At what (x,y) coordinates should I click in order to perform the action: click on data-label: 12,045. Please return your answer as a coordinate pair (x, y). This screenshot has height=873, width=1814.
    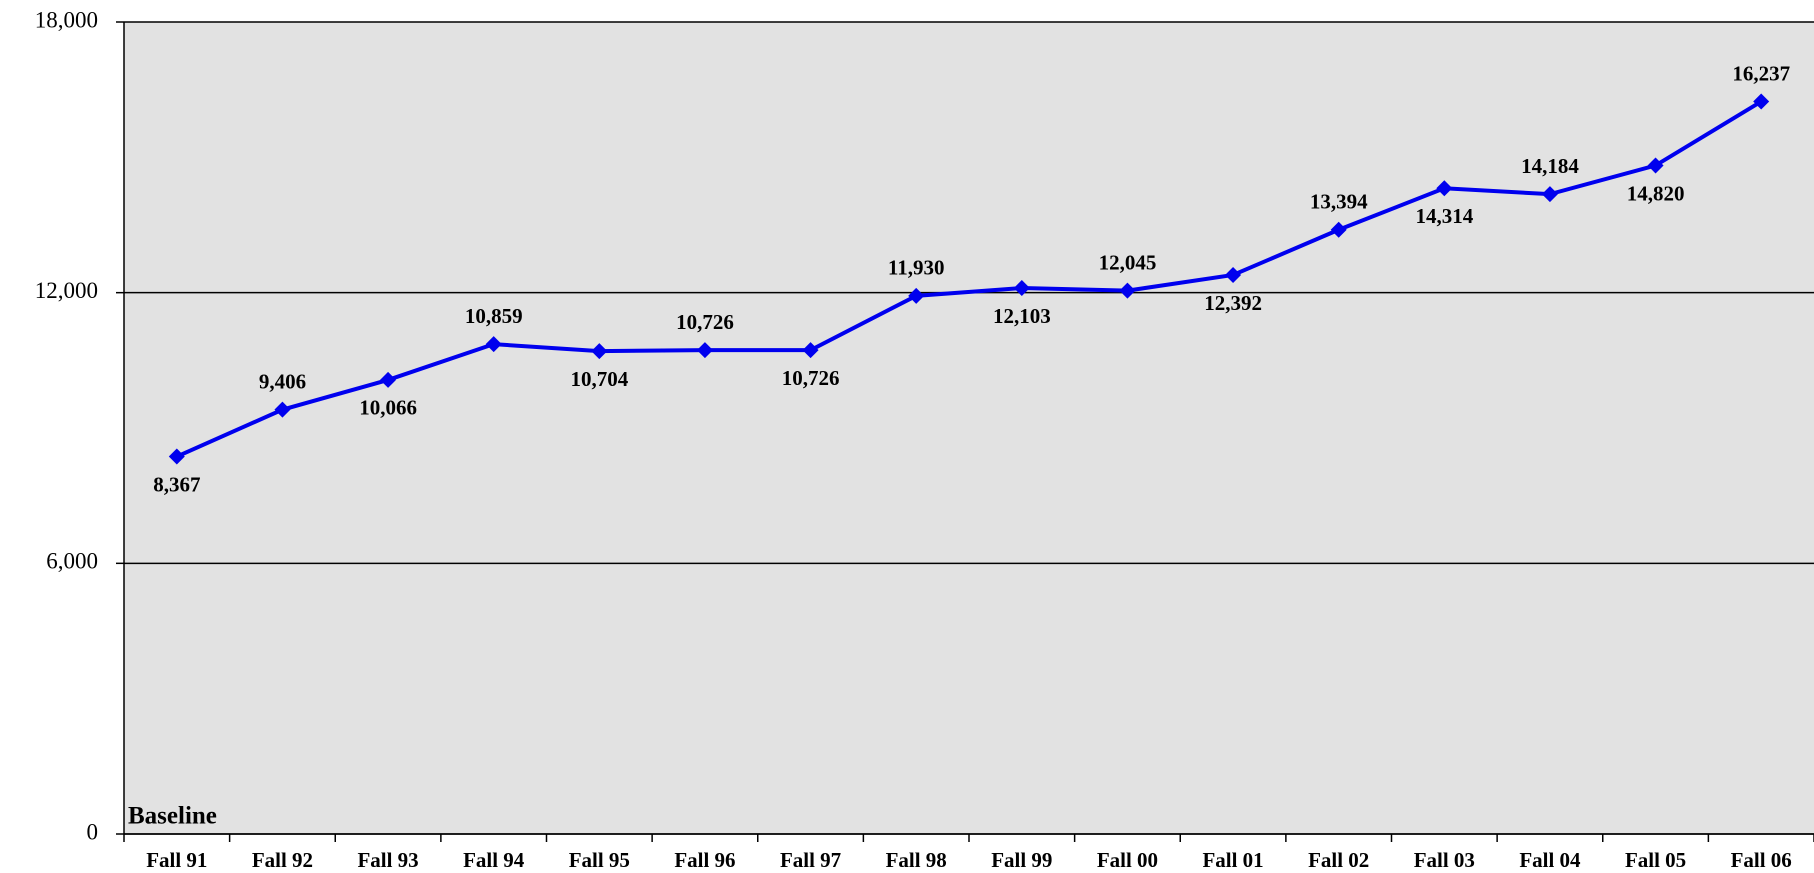
    Looking at the image, I should click on (1128, 262).